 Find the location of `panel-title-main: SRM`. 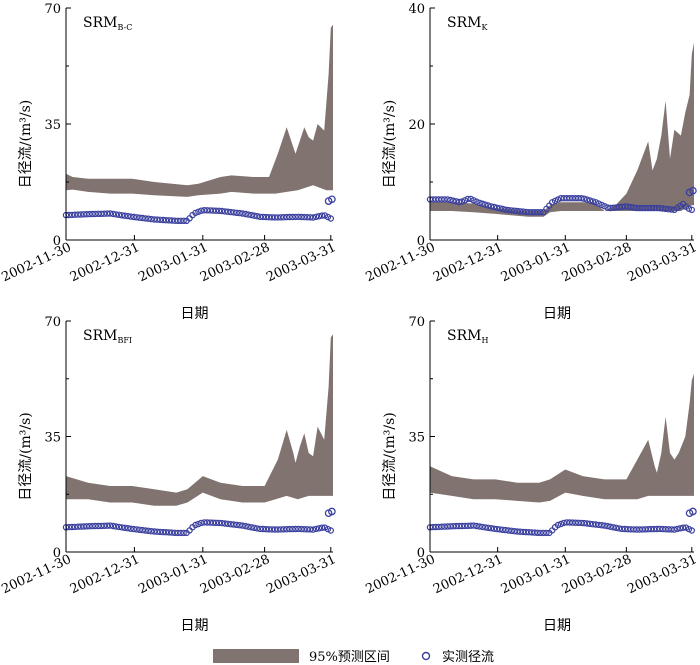

panel-title-main: SRM is located at coordinates (100, 336).